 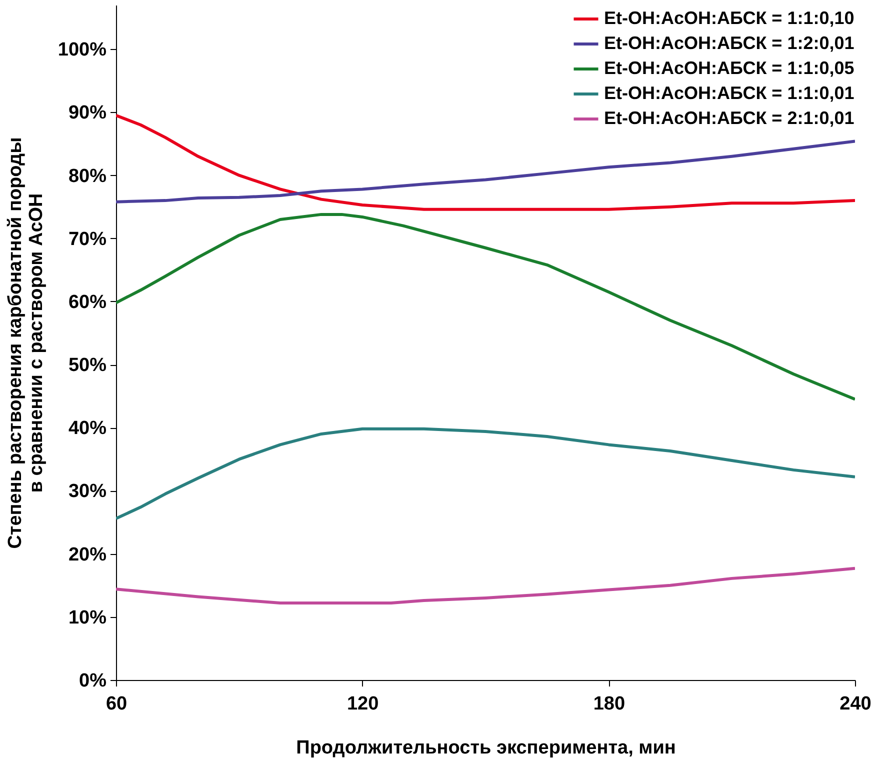 What do you see at coordinates (729, 68) in the screenshot?
I see `legend-label: Et-OH:AcOH:АБСК = 1:1:0,05` at bounding box center [729, 68].